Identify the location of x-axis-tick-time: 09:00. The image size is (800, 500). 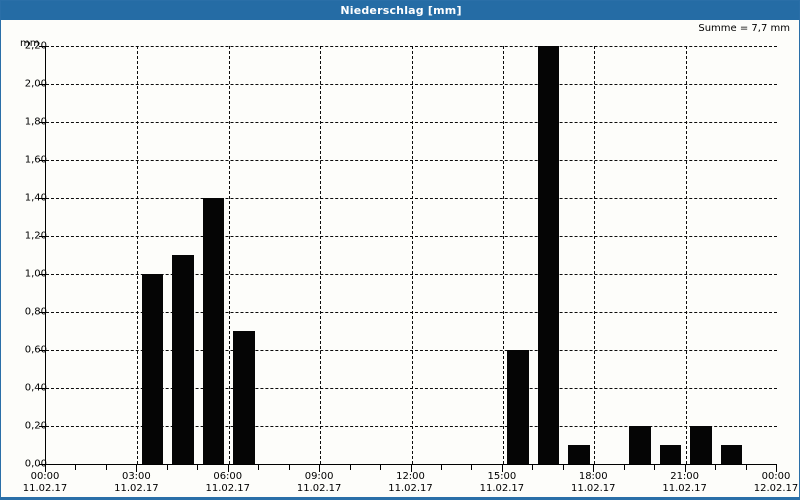
(319, 476).